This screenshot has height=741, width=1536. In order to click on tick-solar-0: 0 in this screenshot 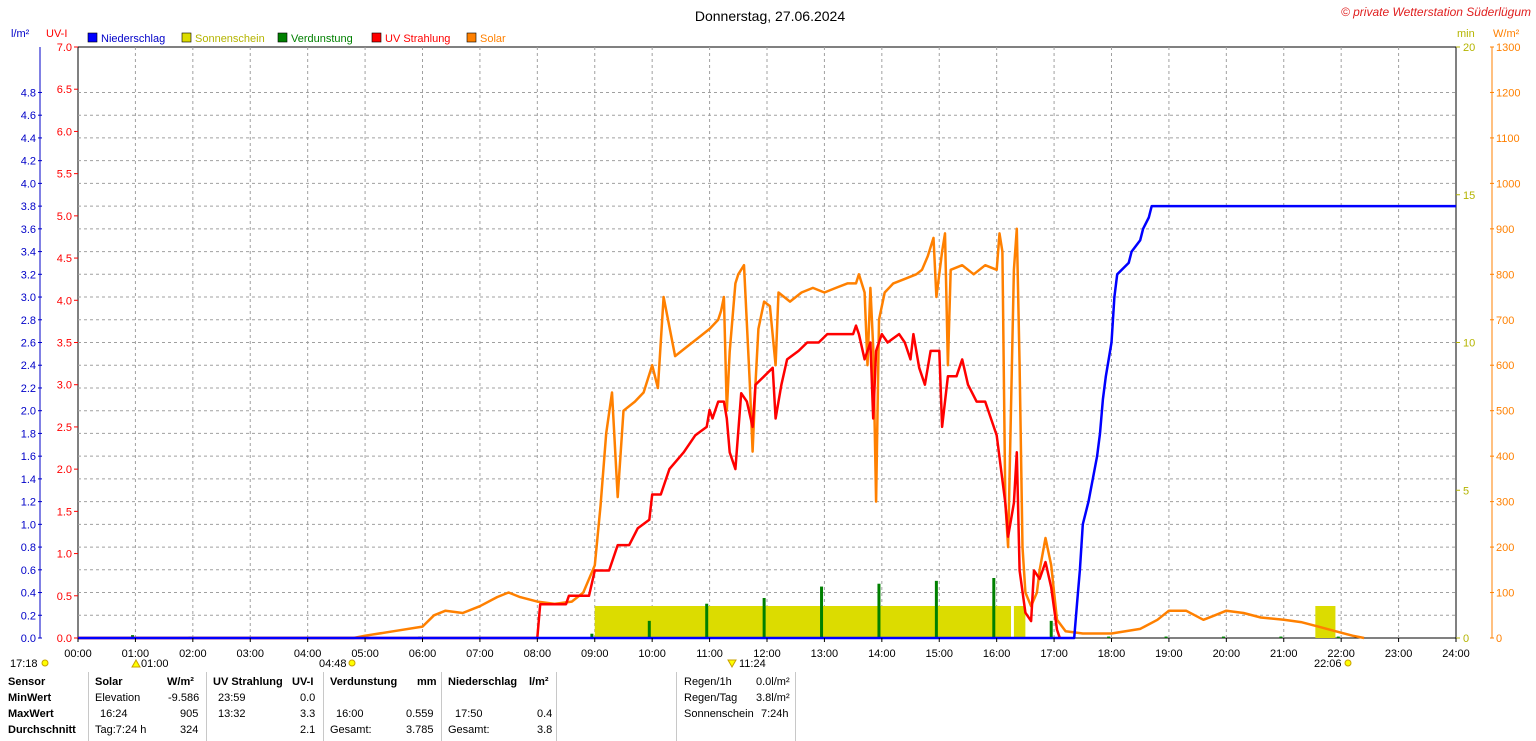, I will do `click(1499, 639)`.